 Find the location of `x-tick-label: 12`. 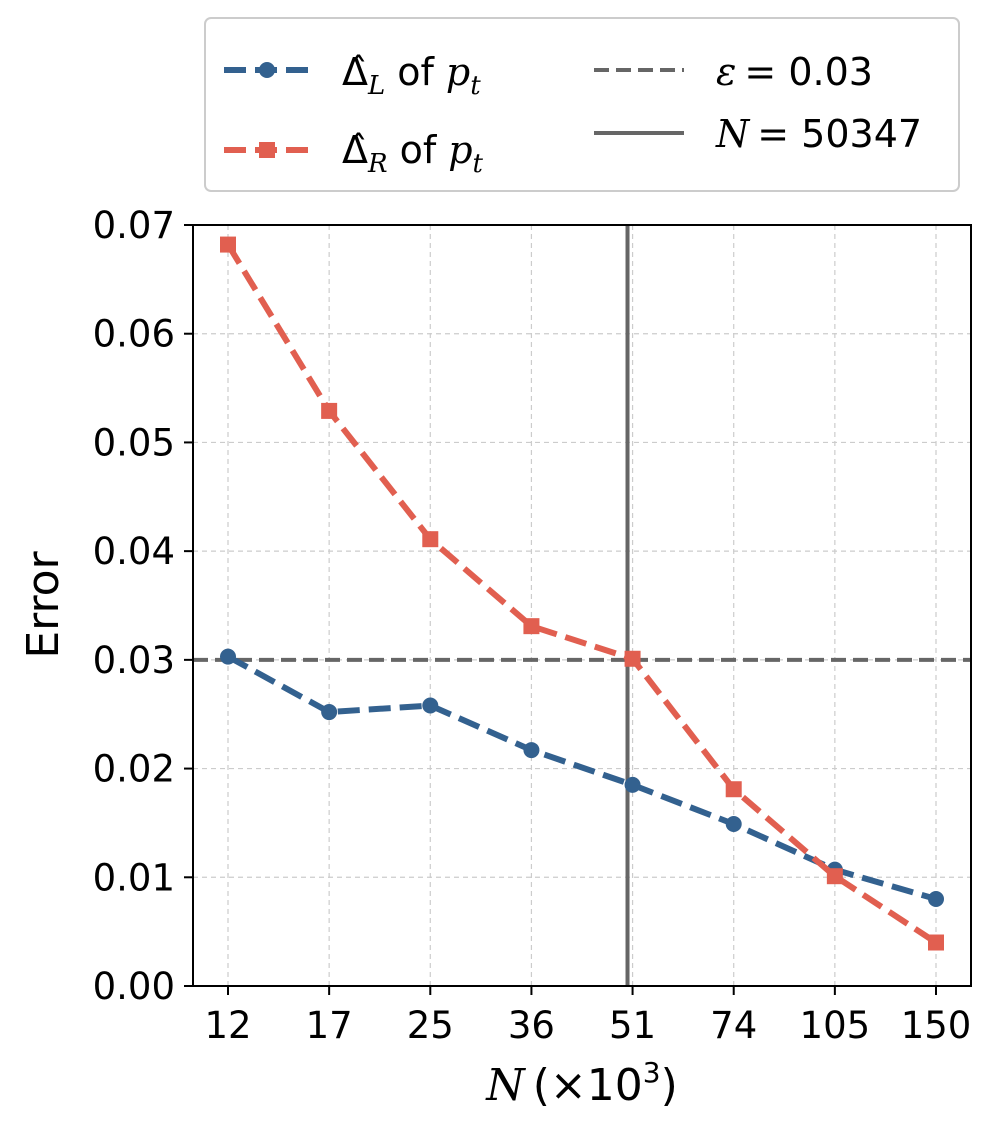

x-tick-label: 12 is located at coordinates (227, 1025).